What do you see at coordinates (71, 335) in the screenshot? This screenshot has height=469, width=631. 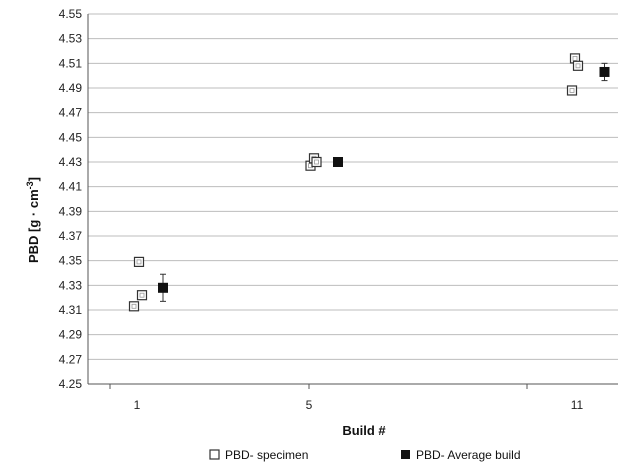 I see `y-tick-label: 4.29` at bounding box center [71, 335].